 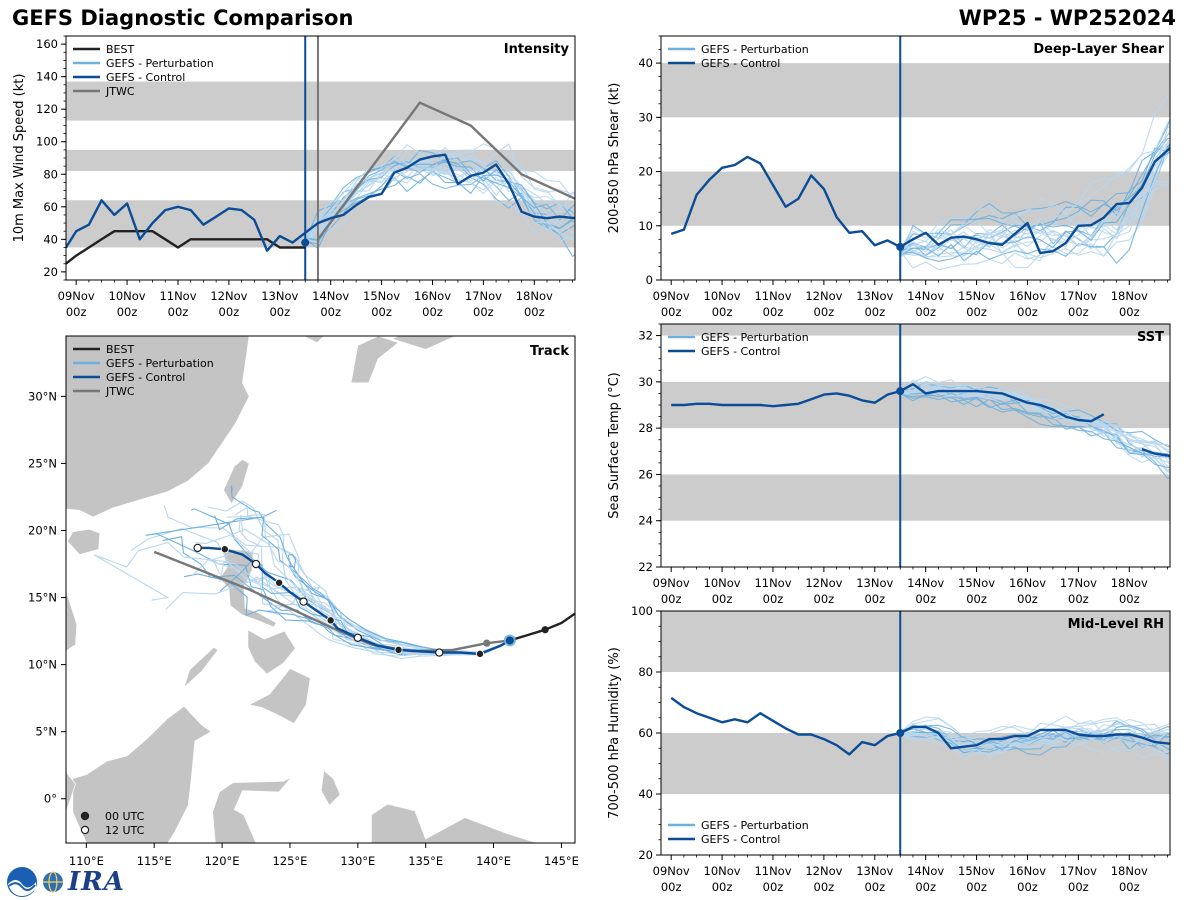 I want to click on lon-tick-label: 140°E, so click(x=493, y=861).